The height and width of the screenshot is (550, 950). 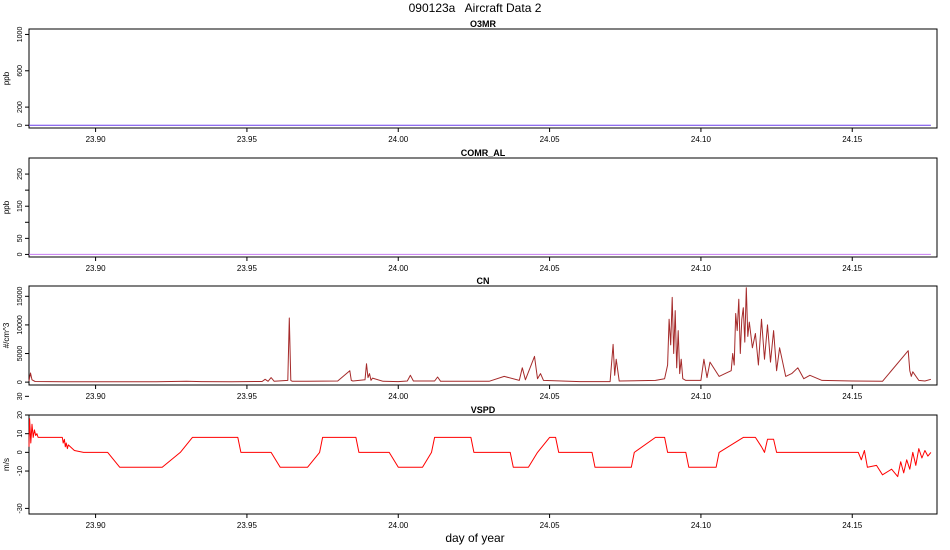 I want to click on panel-title: COMR_AL, so click(x=483, y=153).